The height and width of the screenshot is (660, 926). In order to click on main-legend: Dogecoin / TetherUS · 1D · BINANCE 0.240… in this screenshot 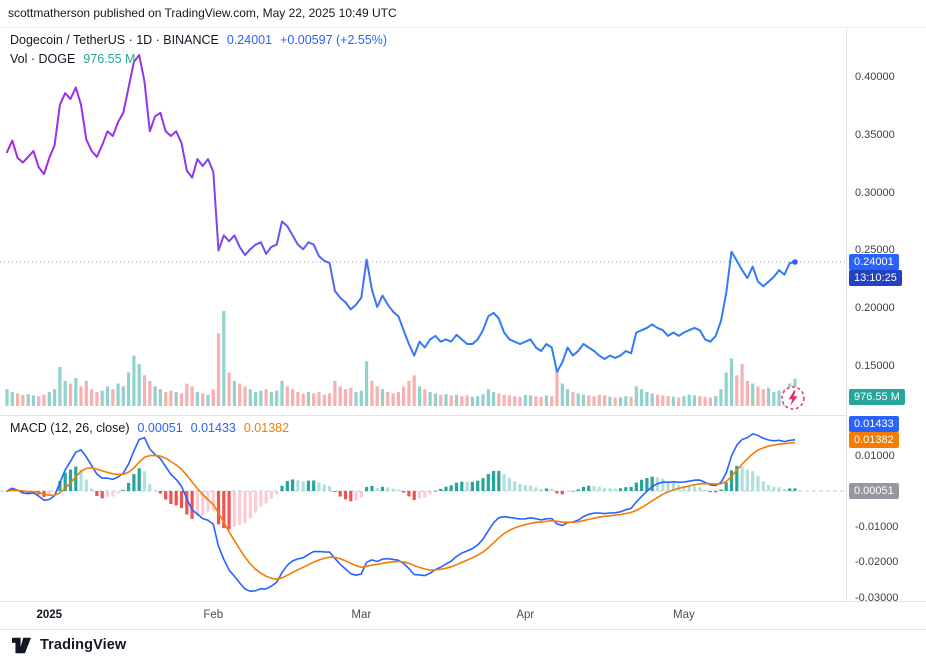, I will do `click(198, 49)`.